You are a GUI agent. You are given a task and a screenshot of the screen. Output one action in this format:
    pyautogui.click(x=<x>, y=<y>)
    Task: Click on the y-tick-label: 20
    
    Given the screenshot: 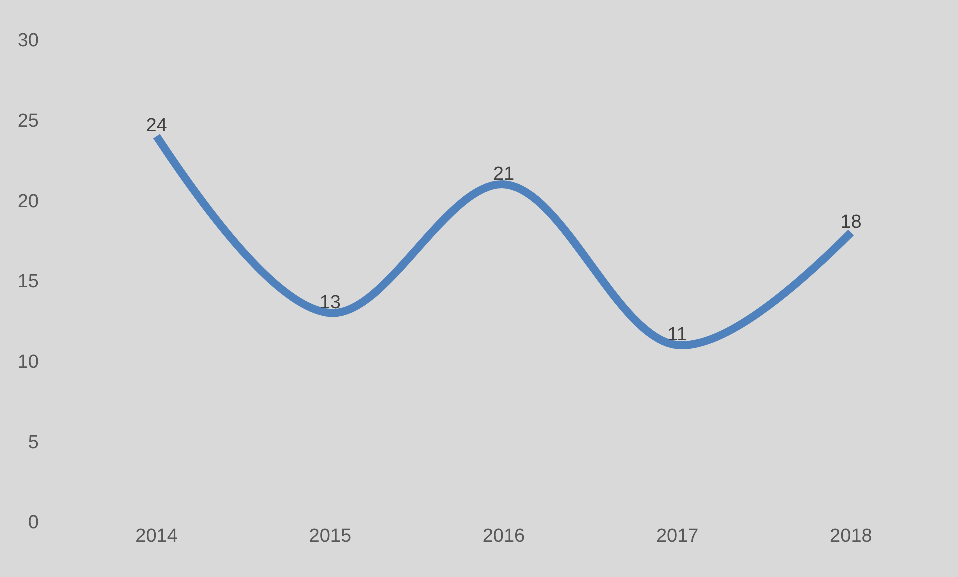 What is the action you would take?
    pyautogui.click(x=28, y=201)
    